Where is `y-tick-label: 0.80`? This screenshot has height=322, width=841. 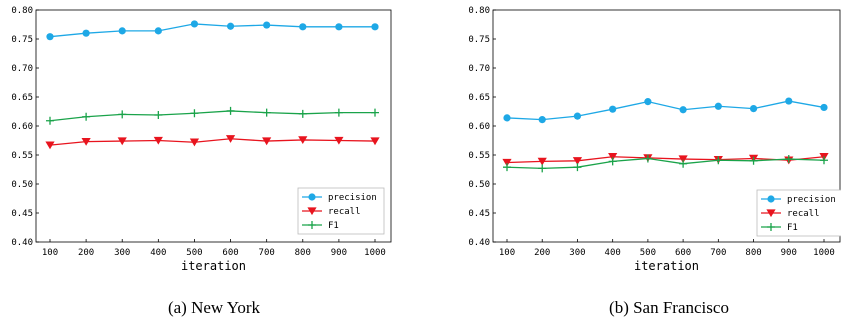
y-tick-label: 0.80 is located at coordinates (479, 11).